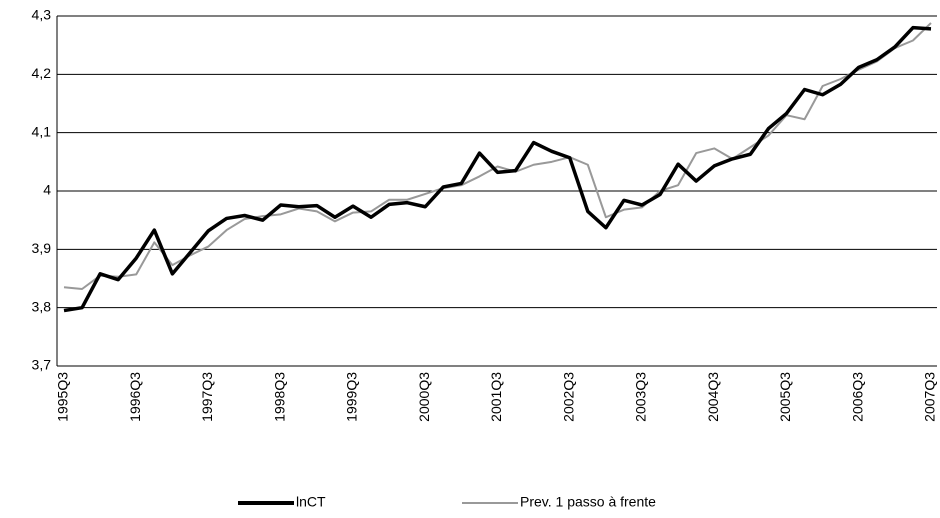  What do you see at coordinates (42, 73) in the screenshot?
I see `y-tick-label: 4,2` at bounding box center [42, 73].